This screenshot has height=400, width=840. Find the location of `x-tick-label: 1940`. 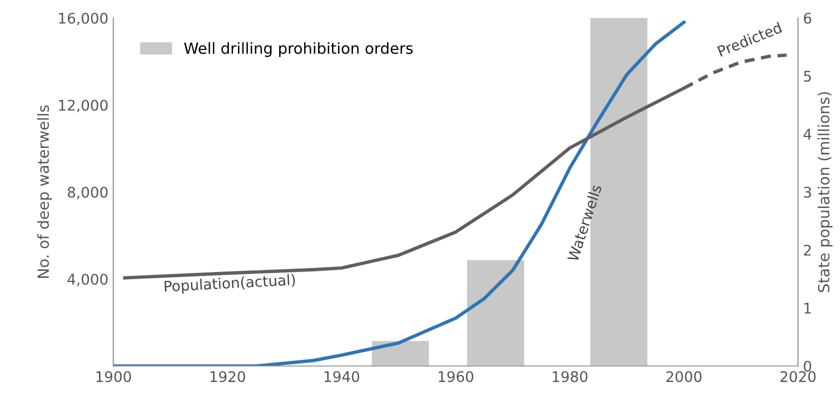

x-tick-label: 1940 is located at coordinates (342, 376).